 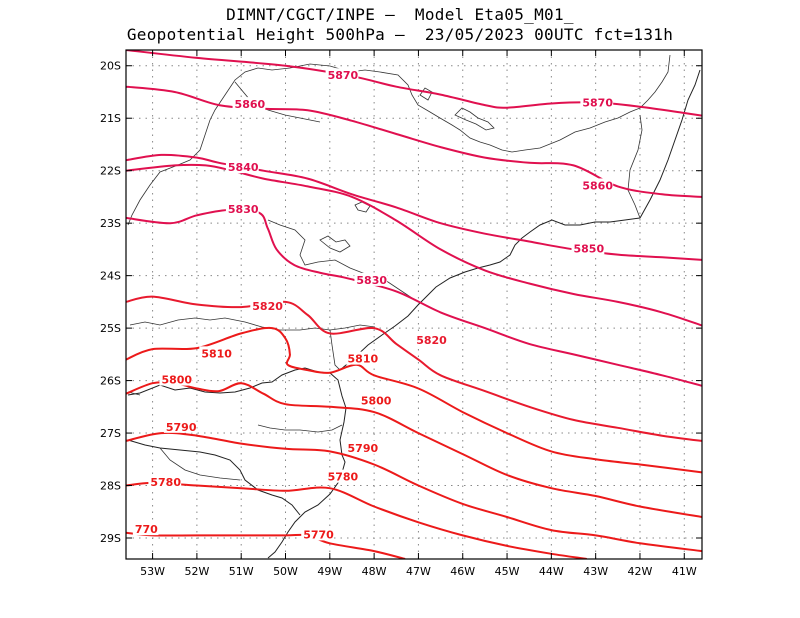 What do you see at coordinates (237, 463) in the screenshot?
I see `coastline` at bounding box center [237, 463].